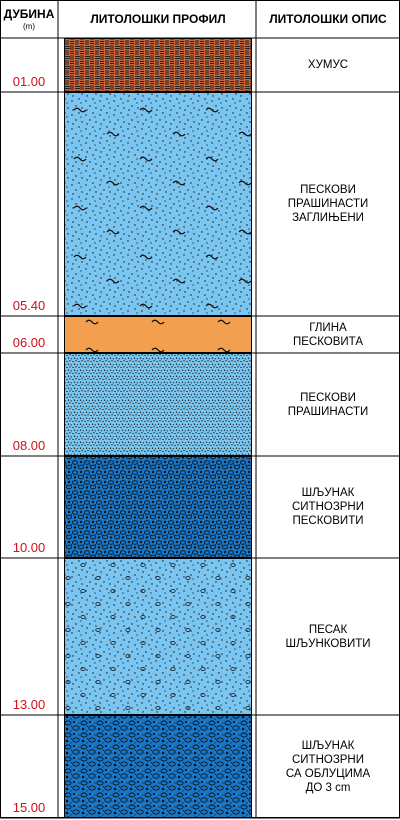 The height and width of the screenshot is (820, 400). Describe the element at coordinates (327, 334) in the screenshot. I see `layer-description: ГЛИНА ПЕСКОВИТА` at that location.